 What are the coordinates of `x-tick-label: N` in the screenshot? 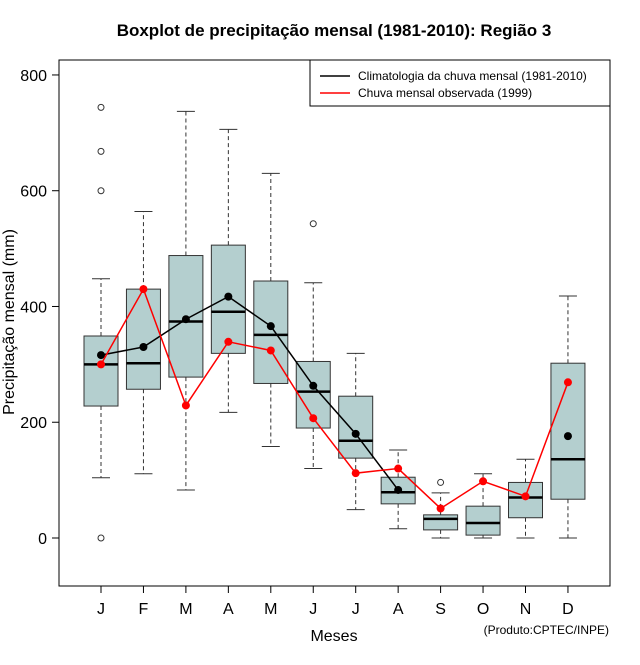 It's located at (526, 609).